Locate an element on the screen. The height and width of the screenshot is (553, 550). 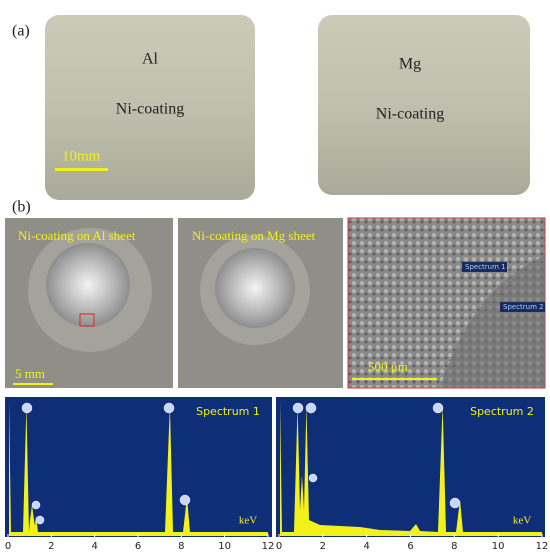
spectrum-title: Spectrum 2 is located at coordinates (502, 411).